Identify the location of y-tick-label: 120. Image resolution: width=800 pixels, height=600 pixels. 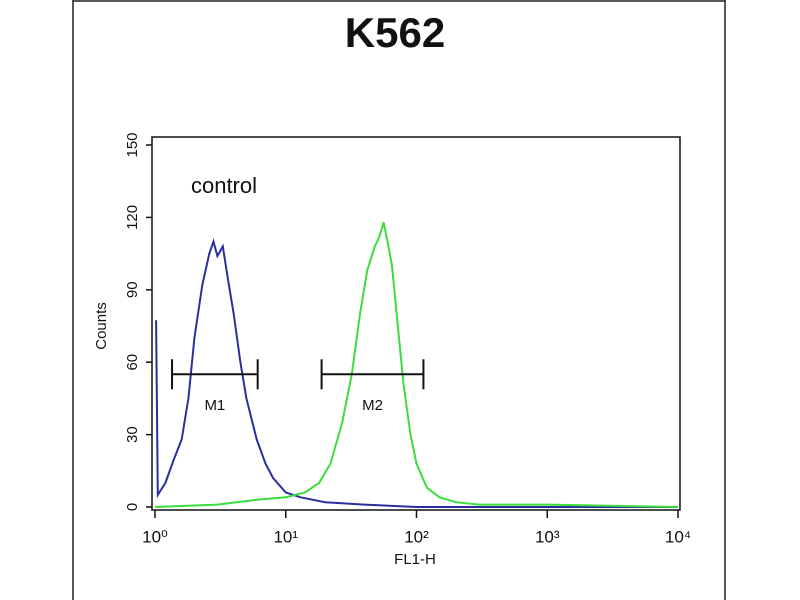
(132, 217).